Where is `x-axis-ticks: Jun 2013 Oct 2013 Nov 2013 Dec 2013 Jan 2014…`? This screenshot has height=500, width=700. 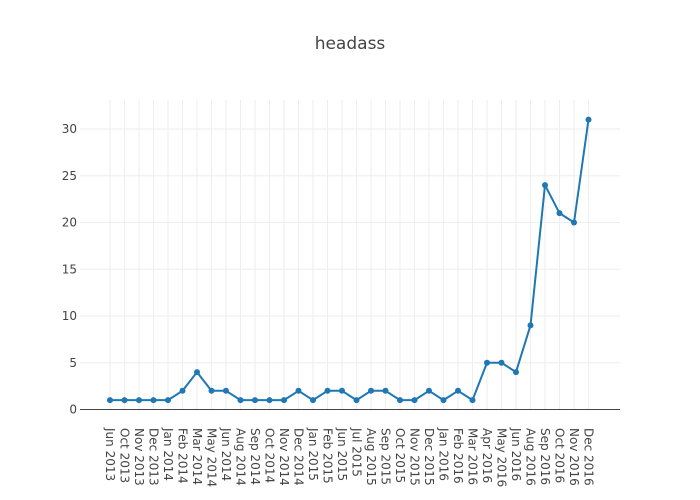
x-axis-ticks: Jun 2013 Oct 2013 Nov 2013 Dec 2013 Jan 2014… is located at coordinates (349, 457).